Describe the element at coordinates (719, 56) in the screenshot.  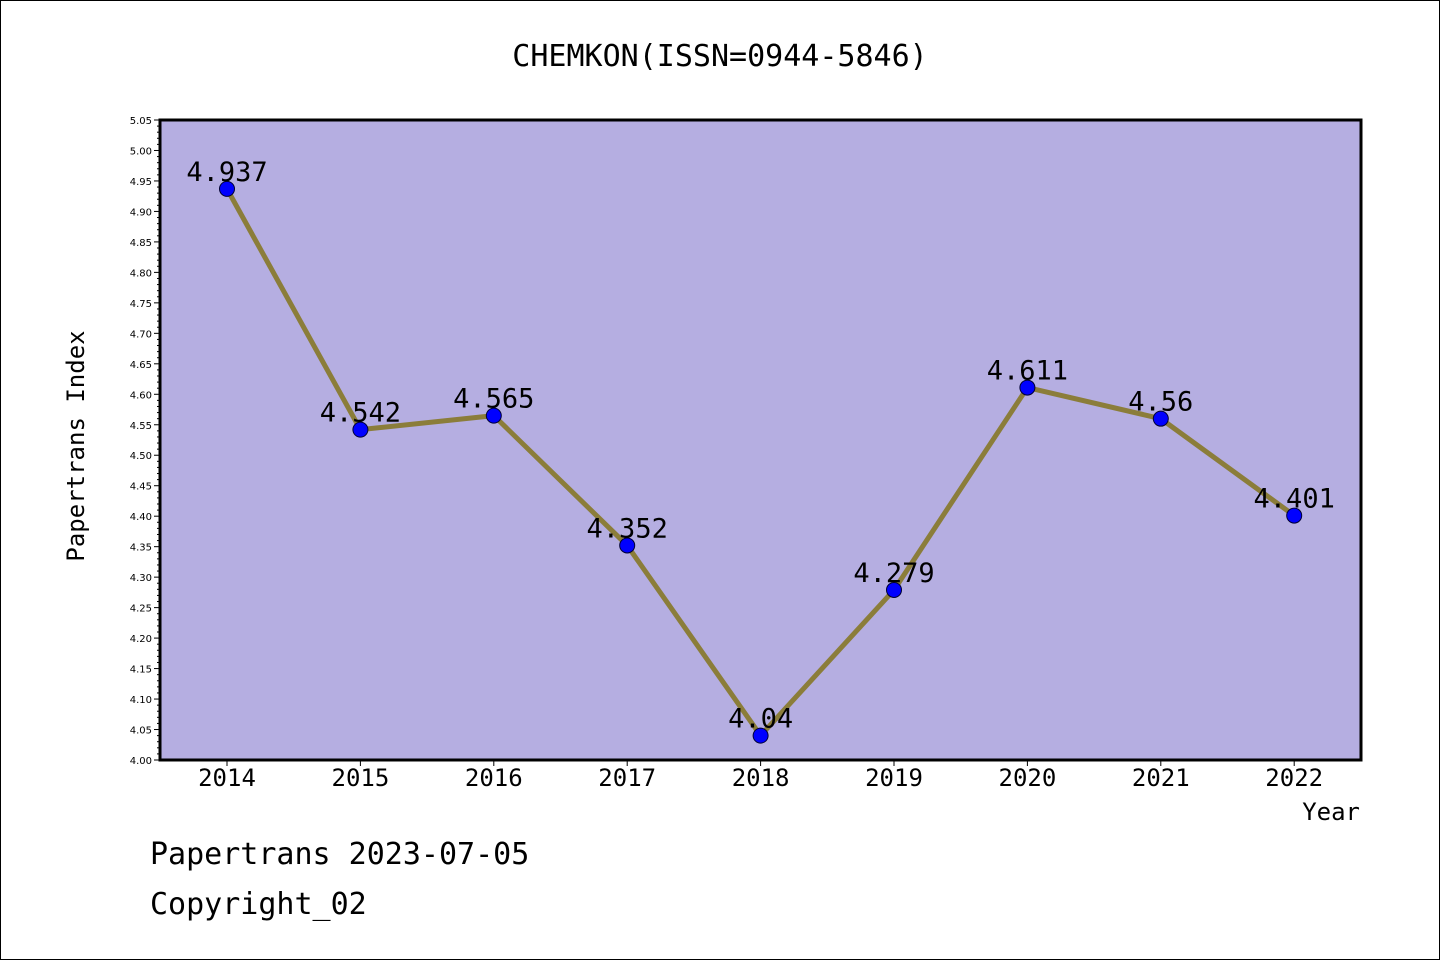
I see `chart-title: CHEMKON(ISSN=0944-5846)` at that location.